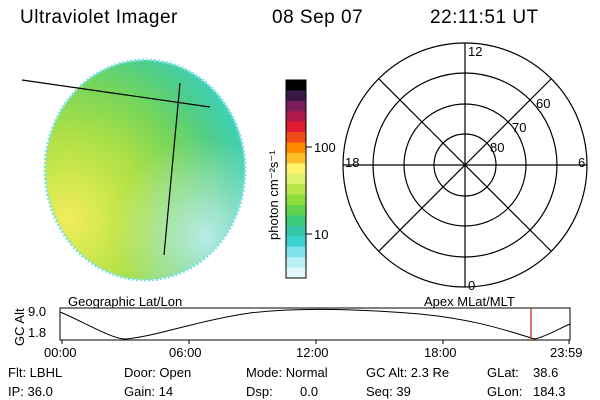  Describe the element at coordinates (497, 147) in the screenshot. I see `lat-label-80: 80` at that location.